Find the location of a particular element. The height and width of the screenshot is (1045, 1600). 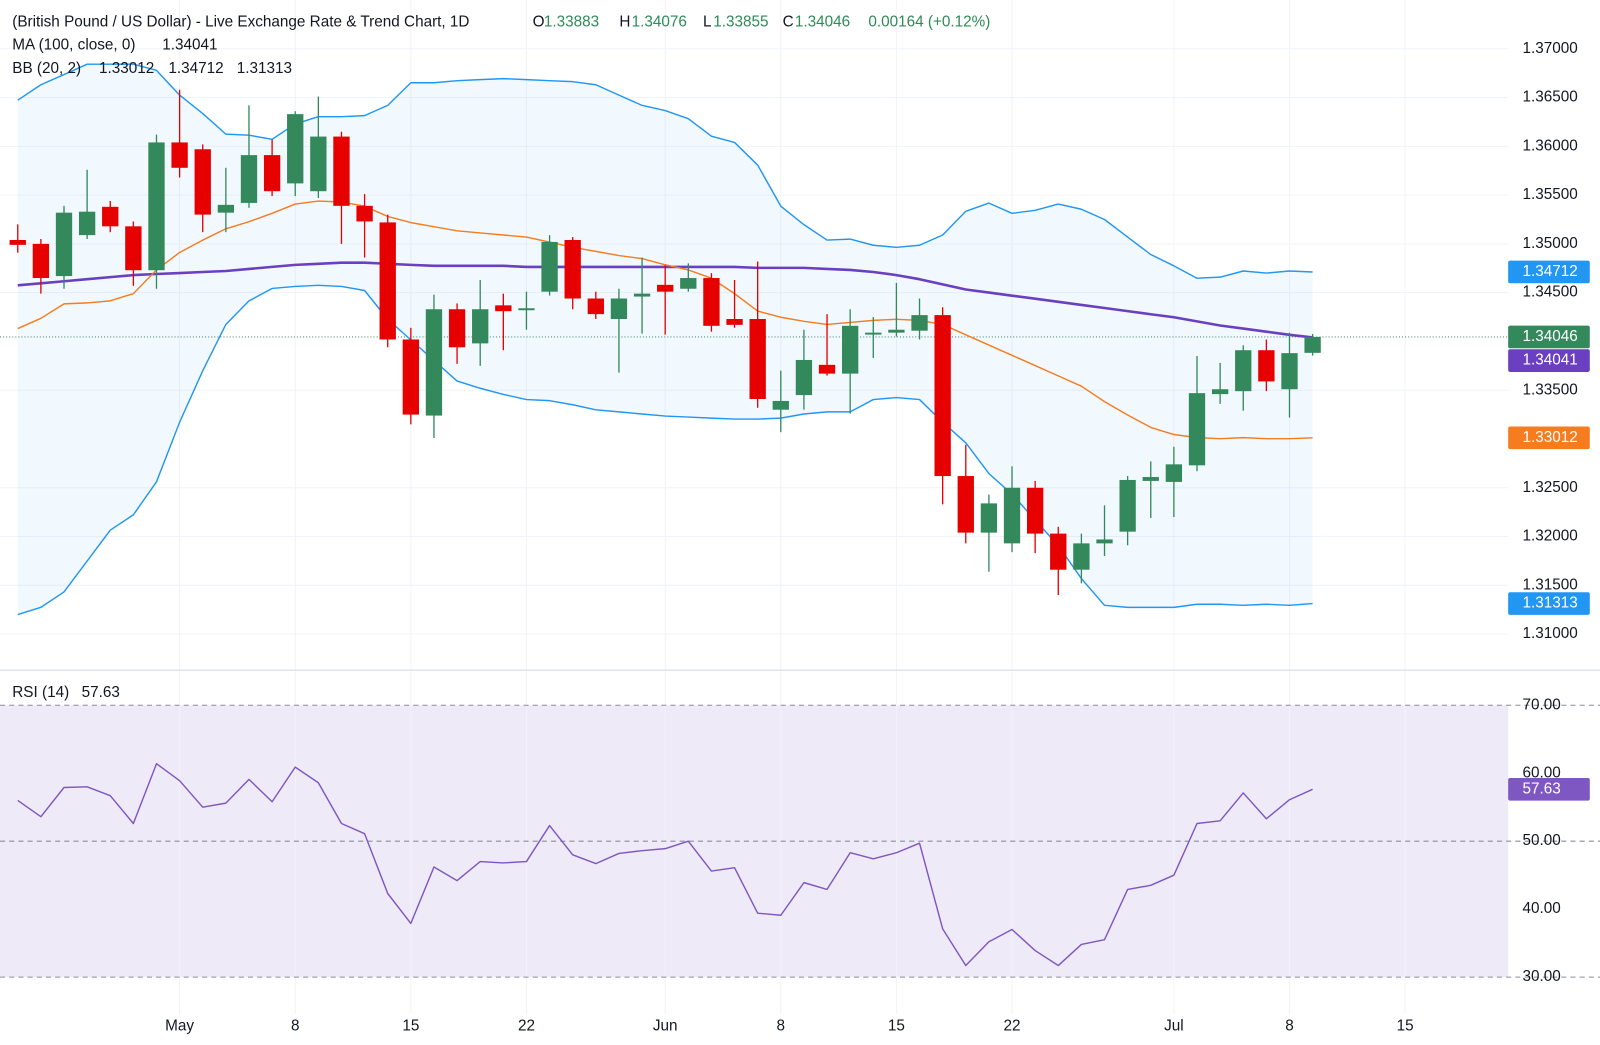

legend-label: BB (20, 2) is located at coordinates (46, 68).